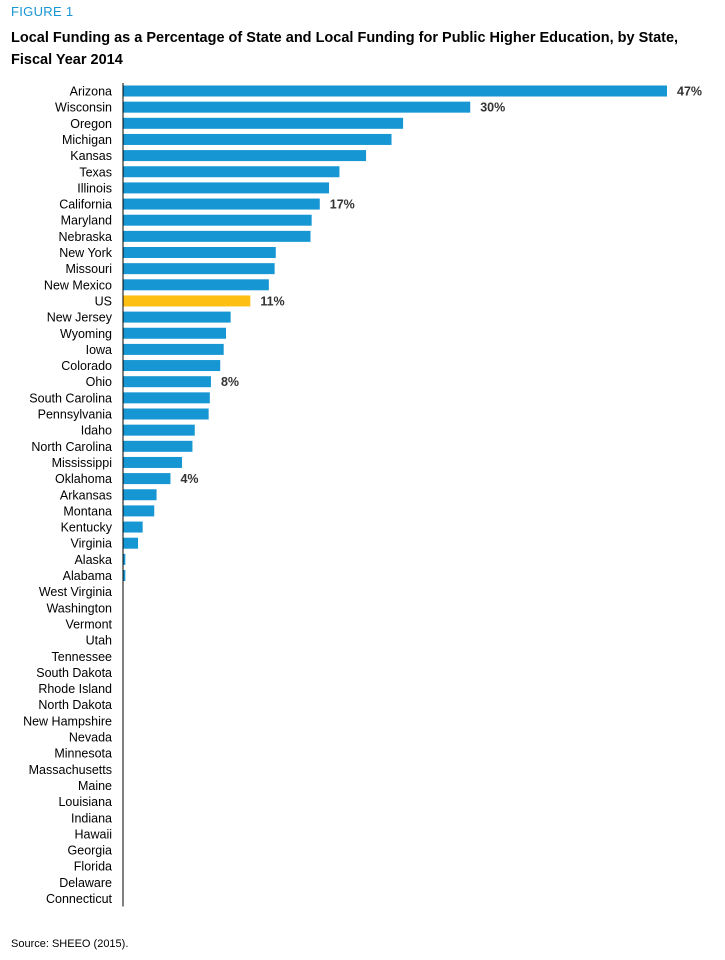 The image size is (725, 960). I want to click on category-label-nebraska: Nebraska, so click(86, 237).